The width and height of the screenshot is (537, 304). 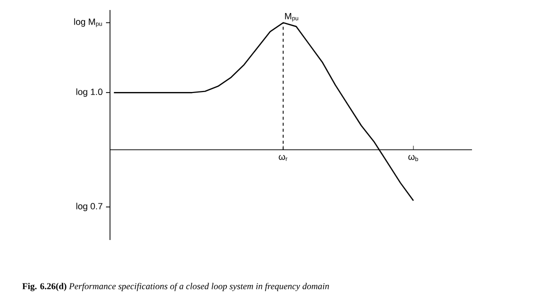 What do you see at coordinates (283, 157) in the screenshot?
I see `x-tick-label: ω$_{r}$` at bounding box center [283, 157].